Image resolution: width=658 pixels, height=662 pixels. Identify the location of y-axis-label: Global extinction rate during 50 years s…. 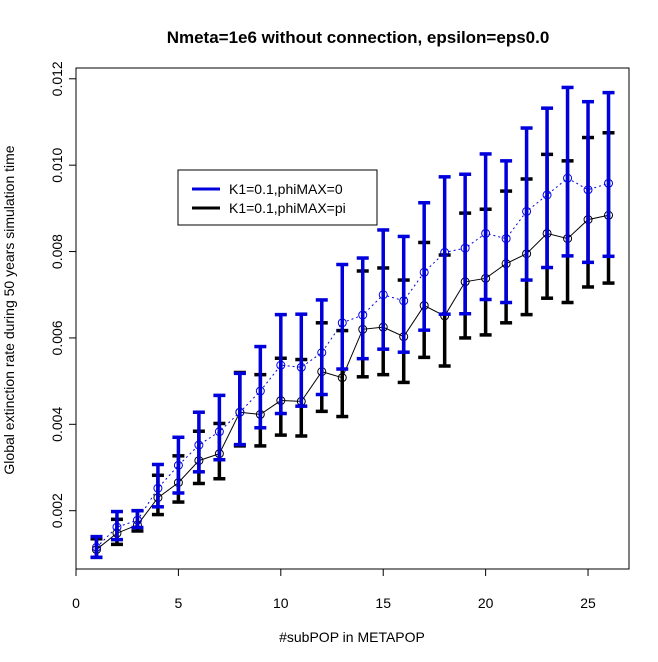
(9, 309).